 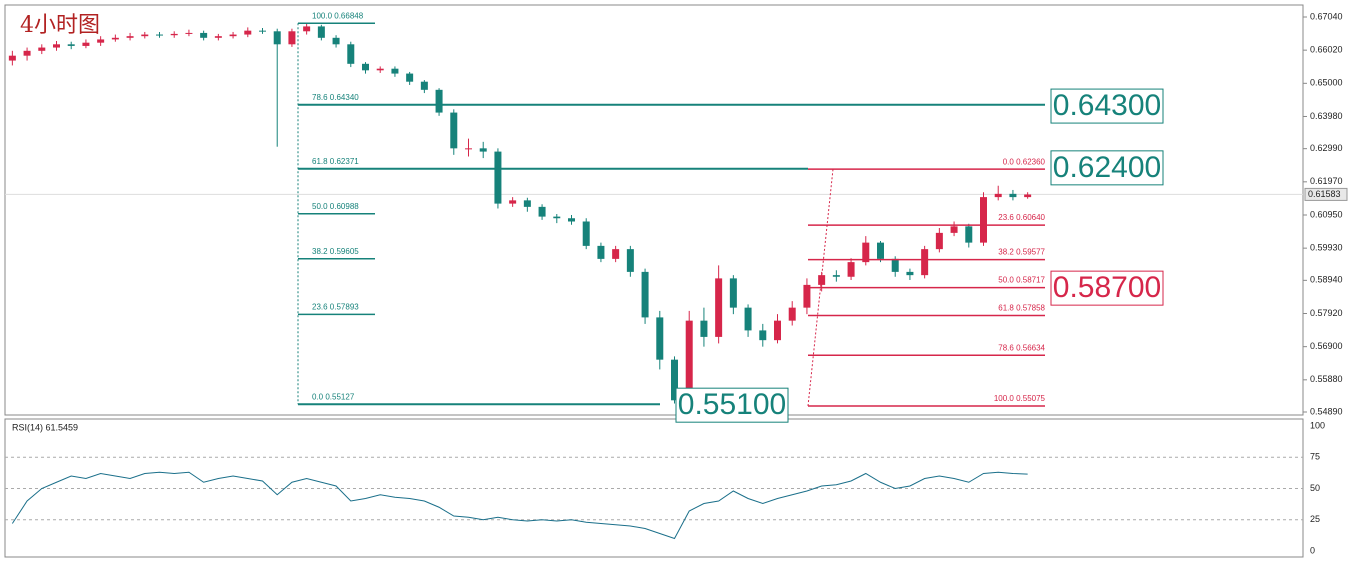 What do you see at coordinates (1021, 252) in the screenshot?
I see `fib-label: 38.2 0.59577` at bounding box center [1021, 252].